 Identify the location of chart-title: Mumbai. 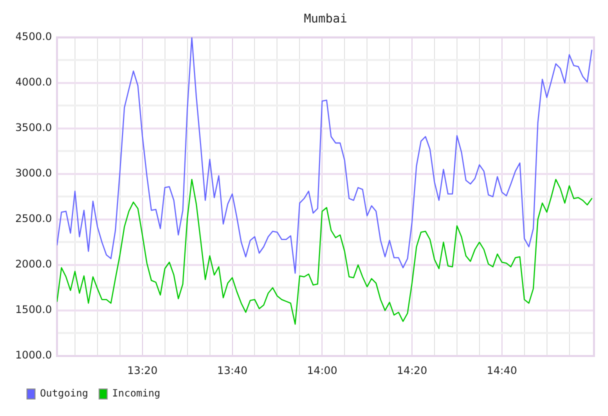
(326, 18).